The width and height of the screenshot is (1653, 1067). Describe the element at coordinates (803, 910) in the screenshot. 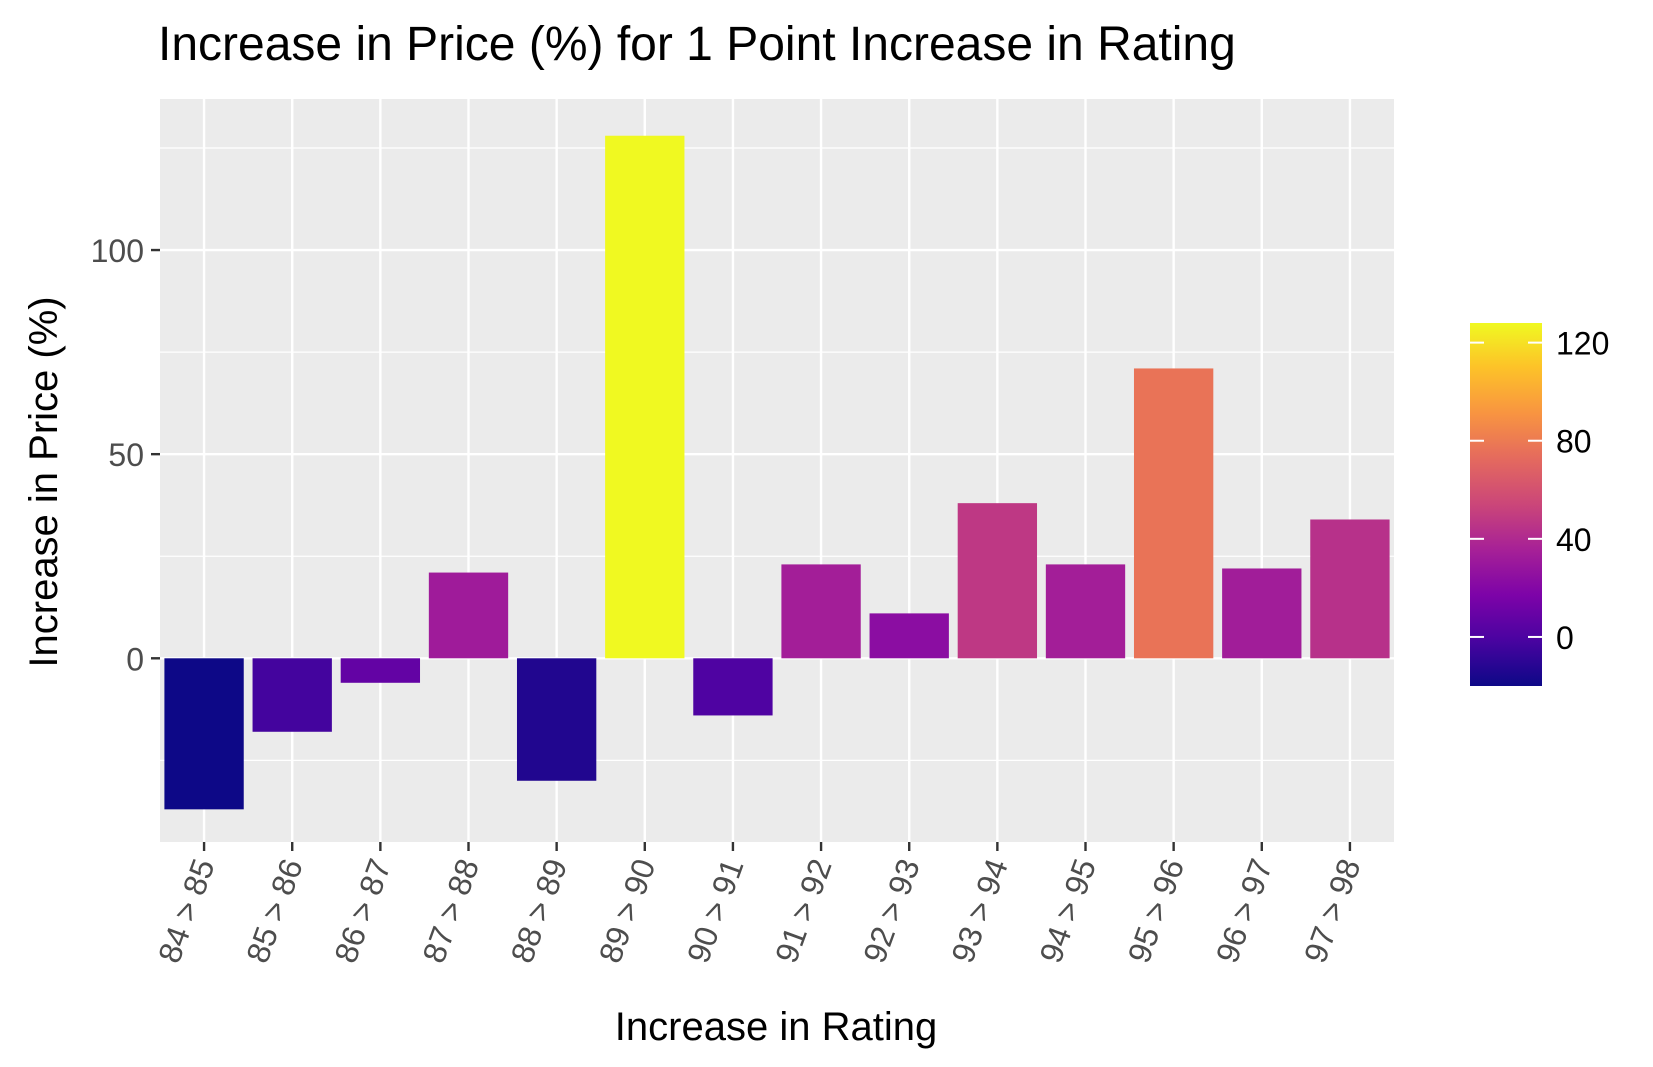

I see `x-tick-label: 91 > 92` at that location.